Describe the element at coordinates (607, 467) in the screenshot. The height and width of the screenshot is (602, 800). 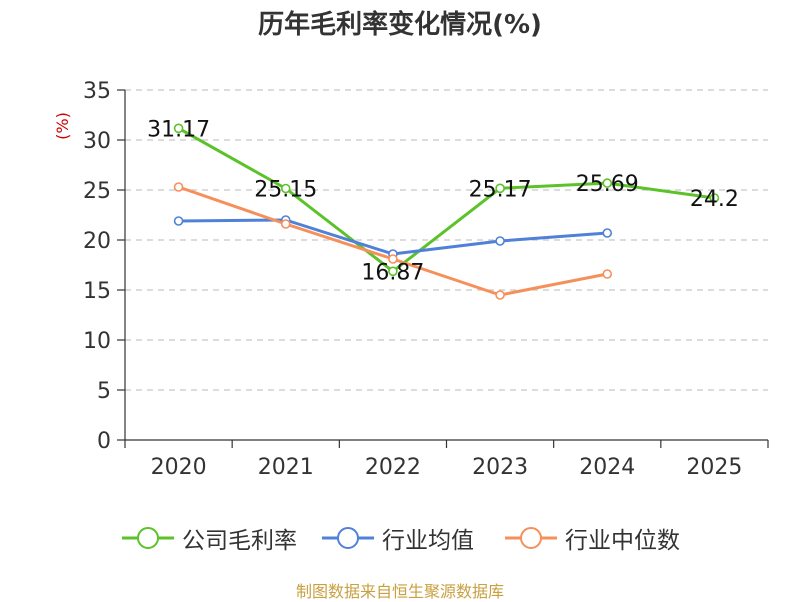
I see `x-tick-label: 2024` at that location.